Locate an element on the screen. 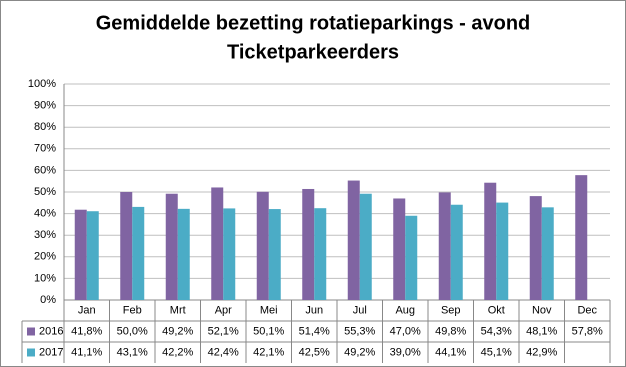  table-value: 41,8% is located at coordinates (86, 331).